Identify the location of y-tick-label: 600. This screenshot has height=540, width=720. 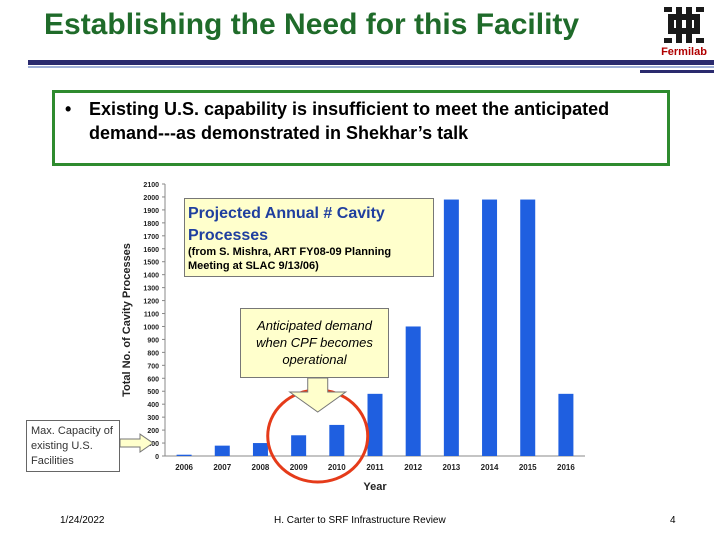
(153, 379).